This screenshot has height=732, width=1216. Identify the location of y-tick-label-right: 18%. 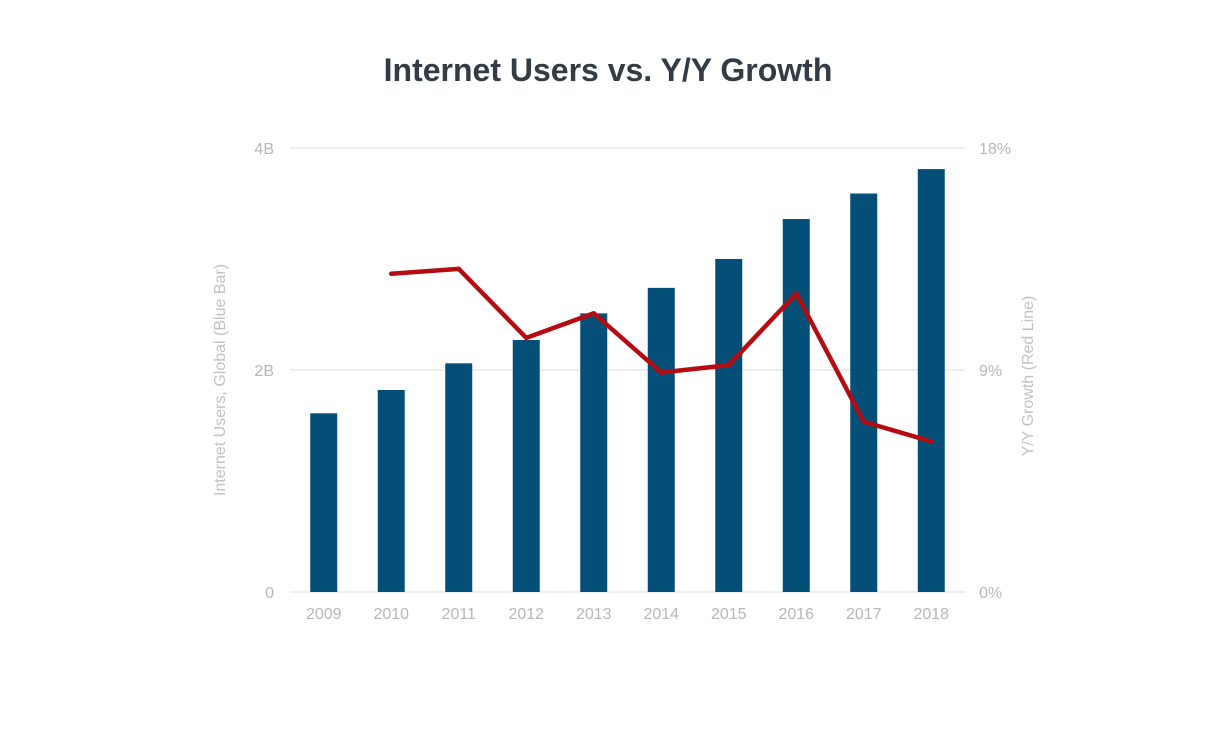
(995, 149).